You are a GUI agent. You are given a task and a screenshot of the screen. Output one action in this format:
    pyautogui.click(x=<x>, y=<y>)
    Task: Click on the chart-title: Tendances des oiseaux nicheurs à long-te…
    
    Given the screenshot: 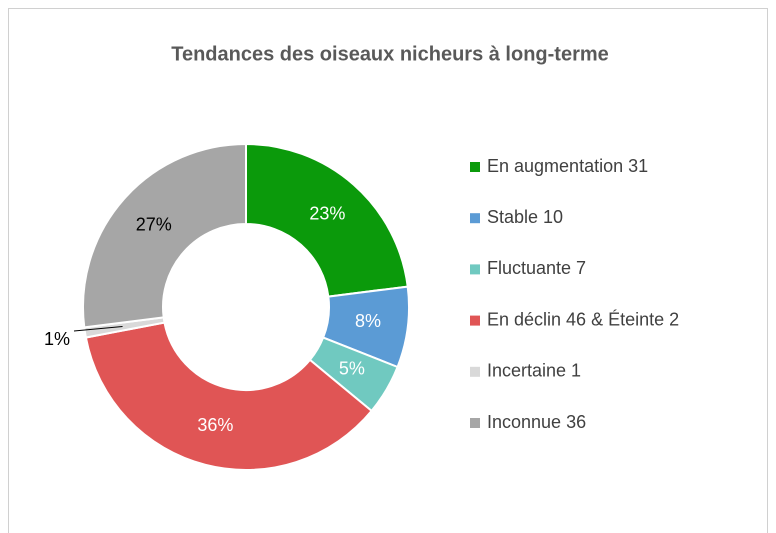 What is the action you would take?
    pyautogui.click(x=390, y=54)
    